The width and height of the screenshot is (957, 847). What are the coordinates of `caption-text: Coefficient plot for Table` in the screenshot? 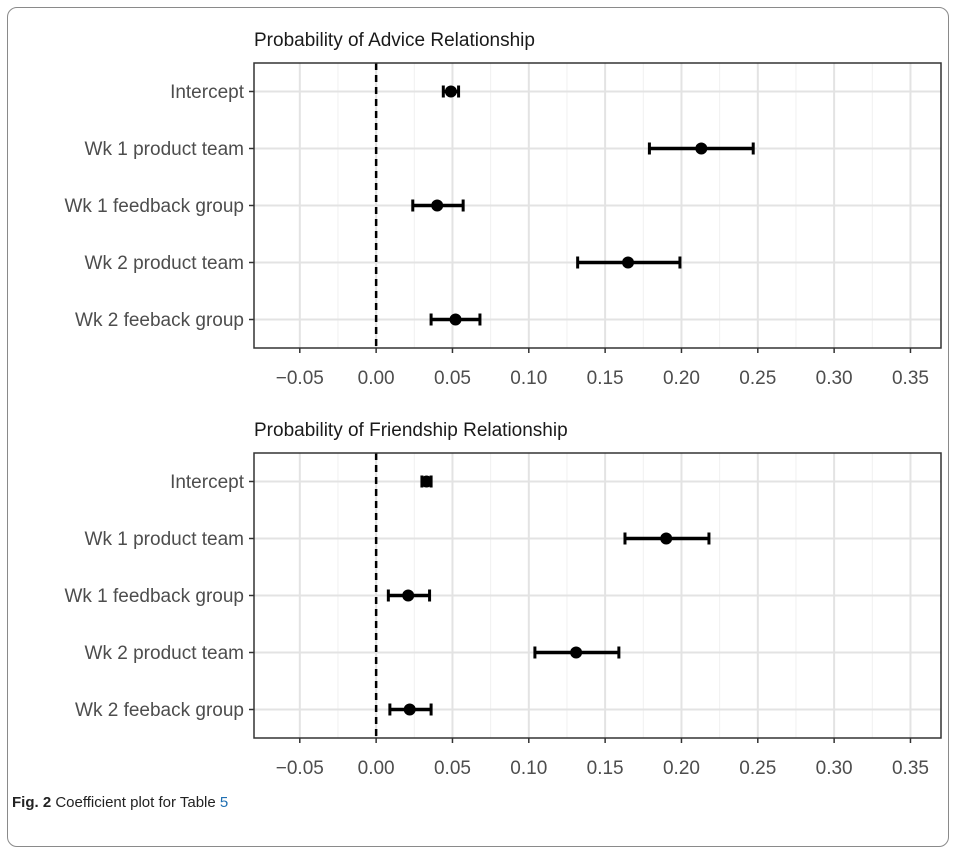 It's located at (135, 802).